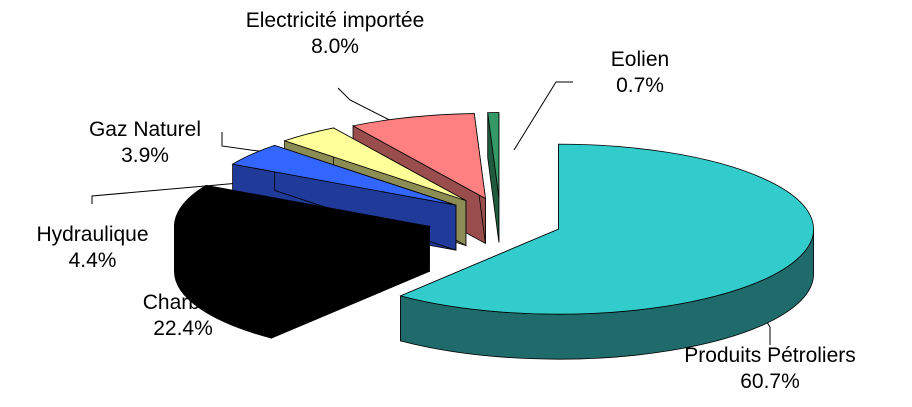  What do you see at coordinates (335, 34) in the screenshot?
I see `label-electricite: Electricité importée 8.0%` at bounding box center [335, 34].